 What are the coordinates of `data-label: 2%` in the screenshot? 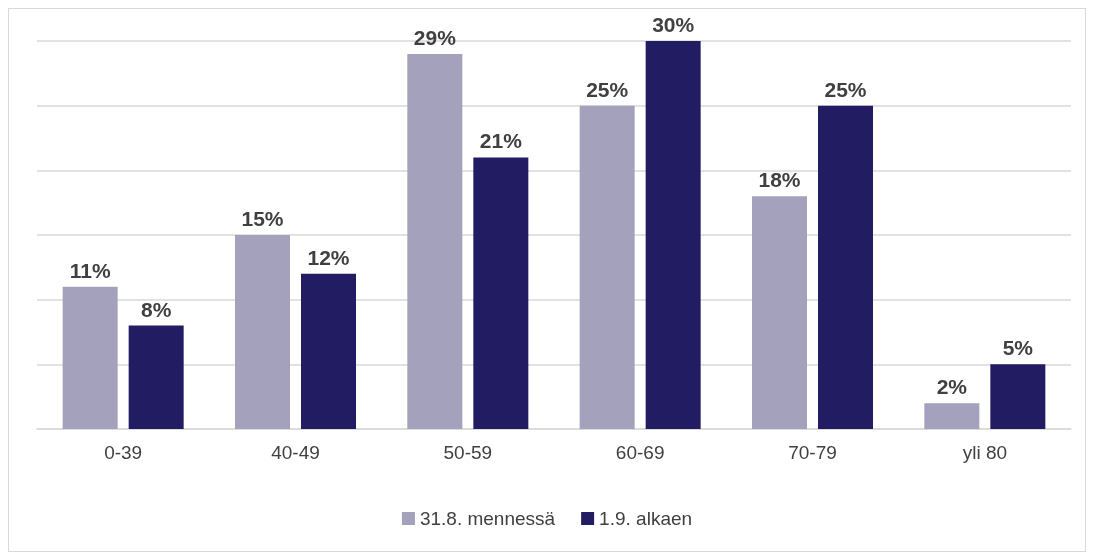 It's located at (952, 387).